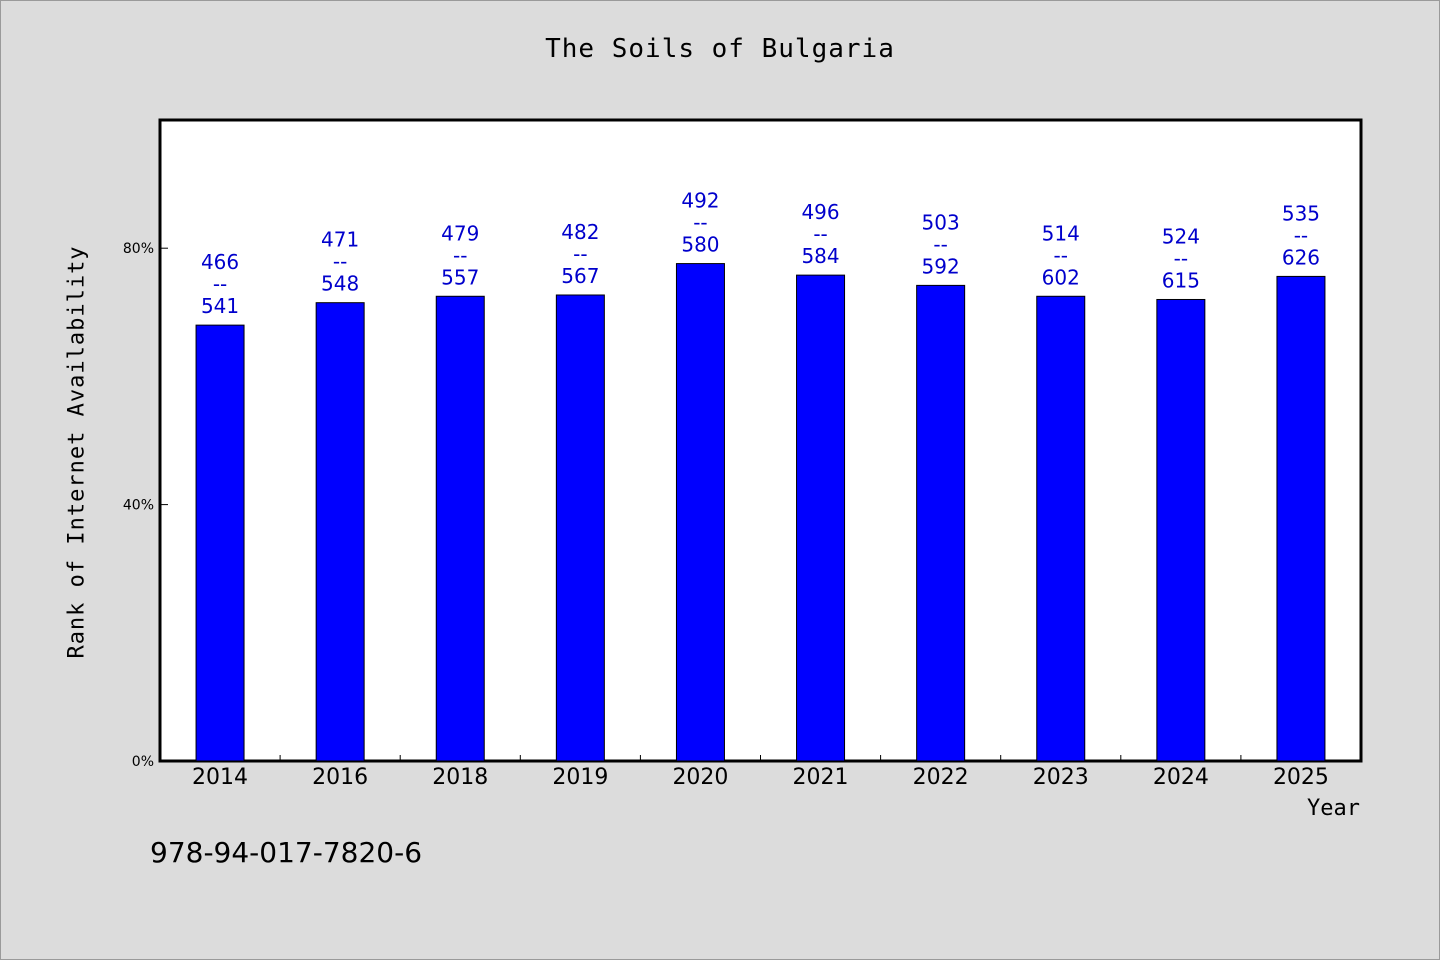 The width and height of the screenshot is (1440, 960). I want to click on data-label: 626, so click(1301, 257).